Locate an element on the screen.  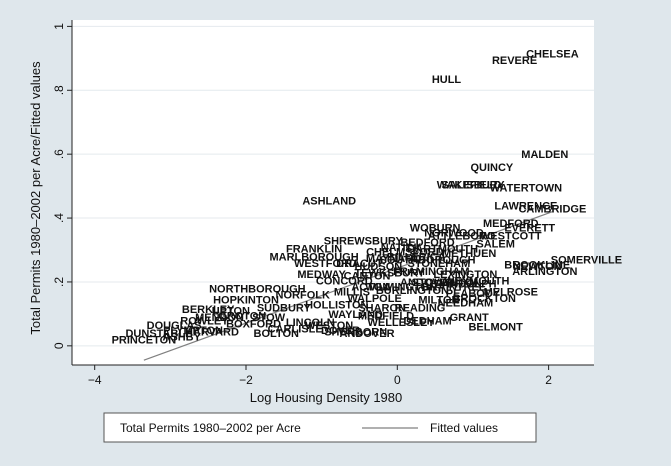
town-point-label: PLYMPTON is located at coordinates (193, 331).